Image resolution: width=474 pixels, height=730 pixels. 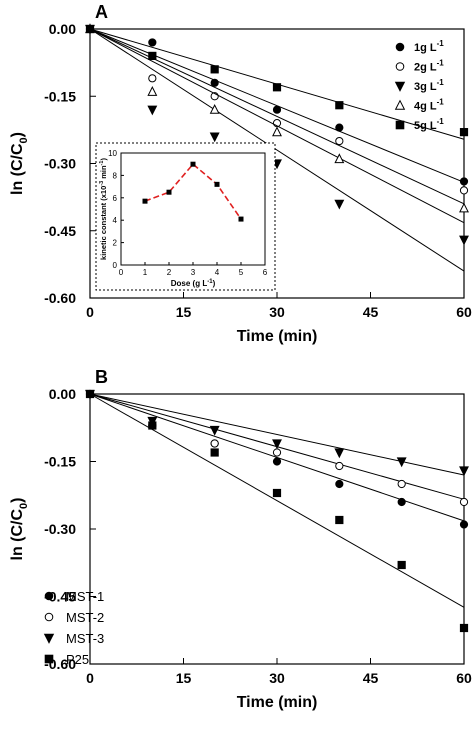 I want to click on y-tick-label: -0.45, so click(x=60, y=597).